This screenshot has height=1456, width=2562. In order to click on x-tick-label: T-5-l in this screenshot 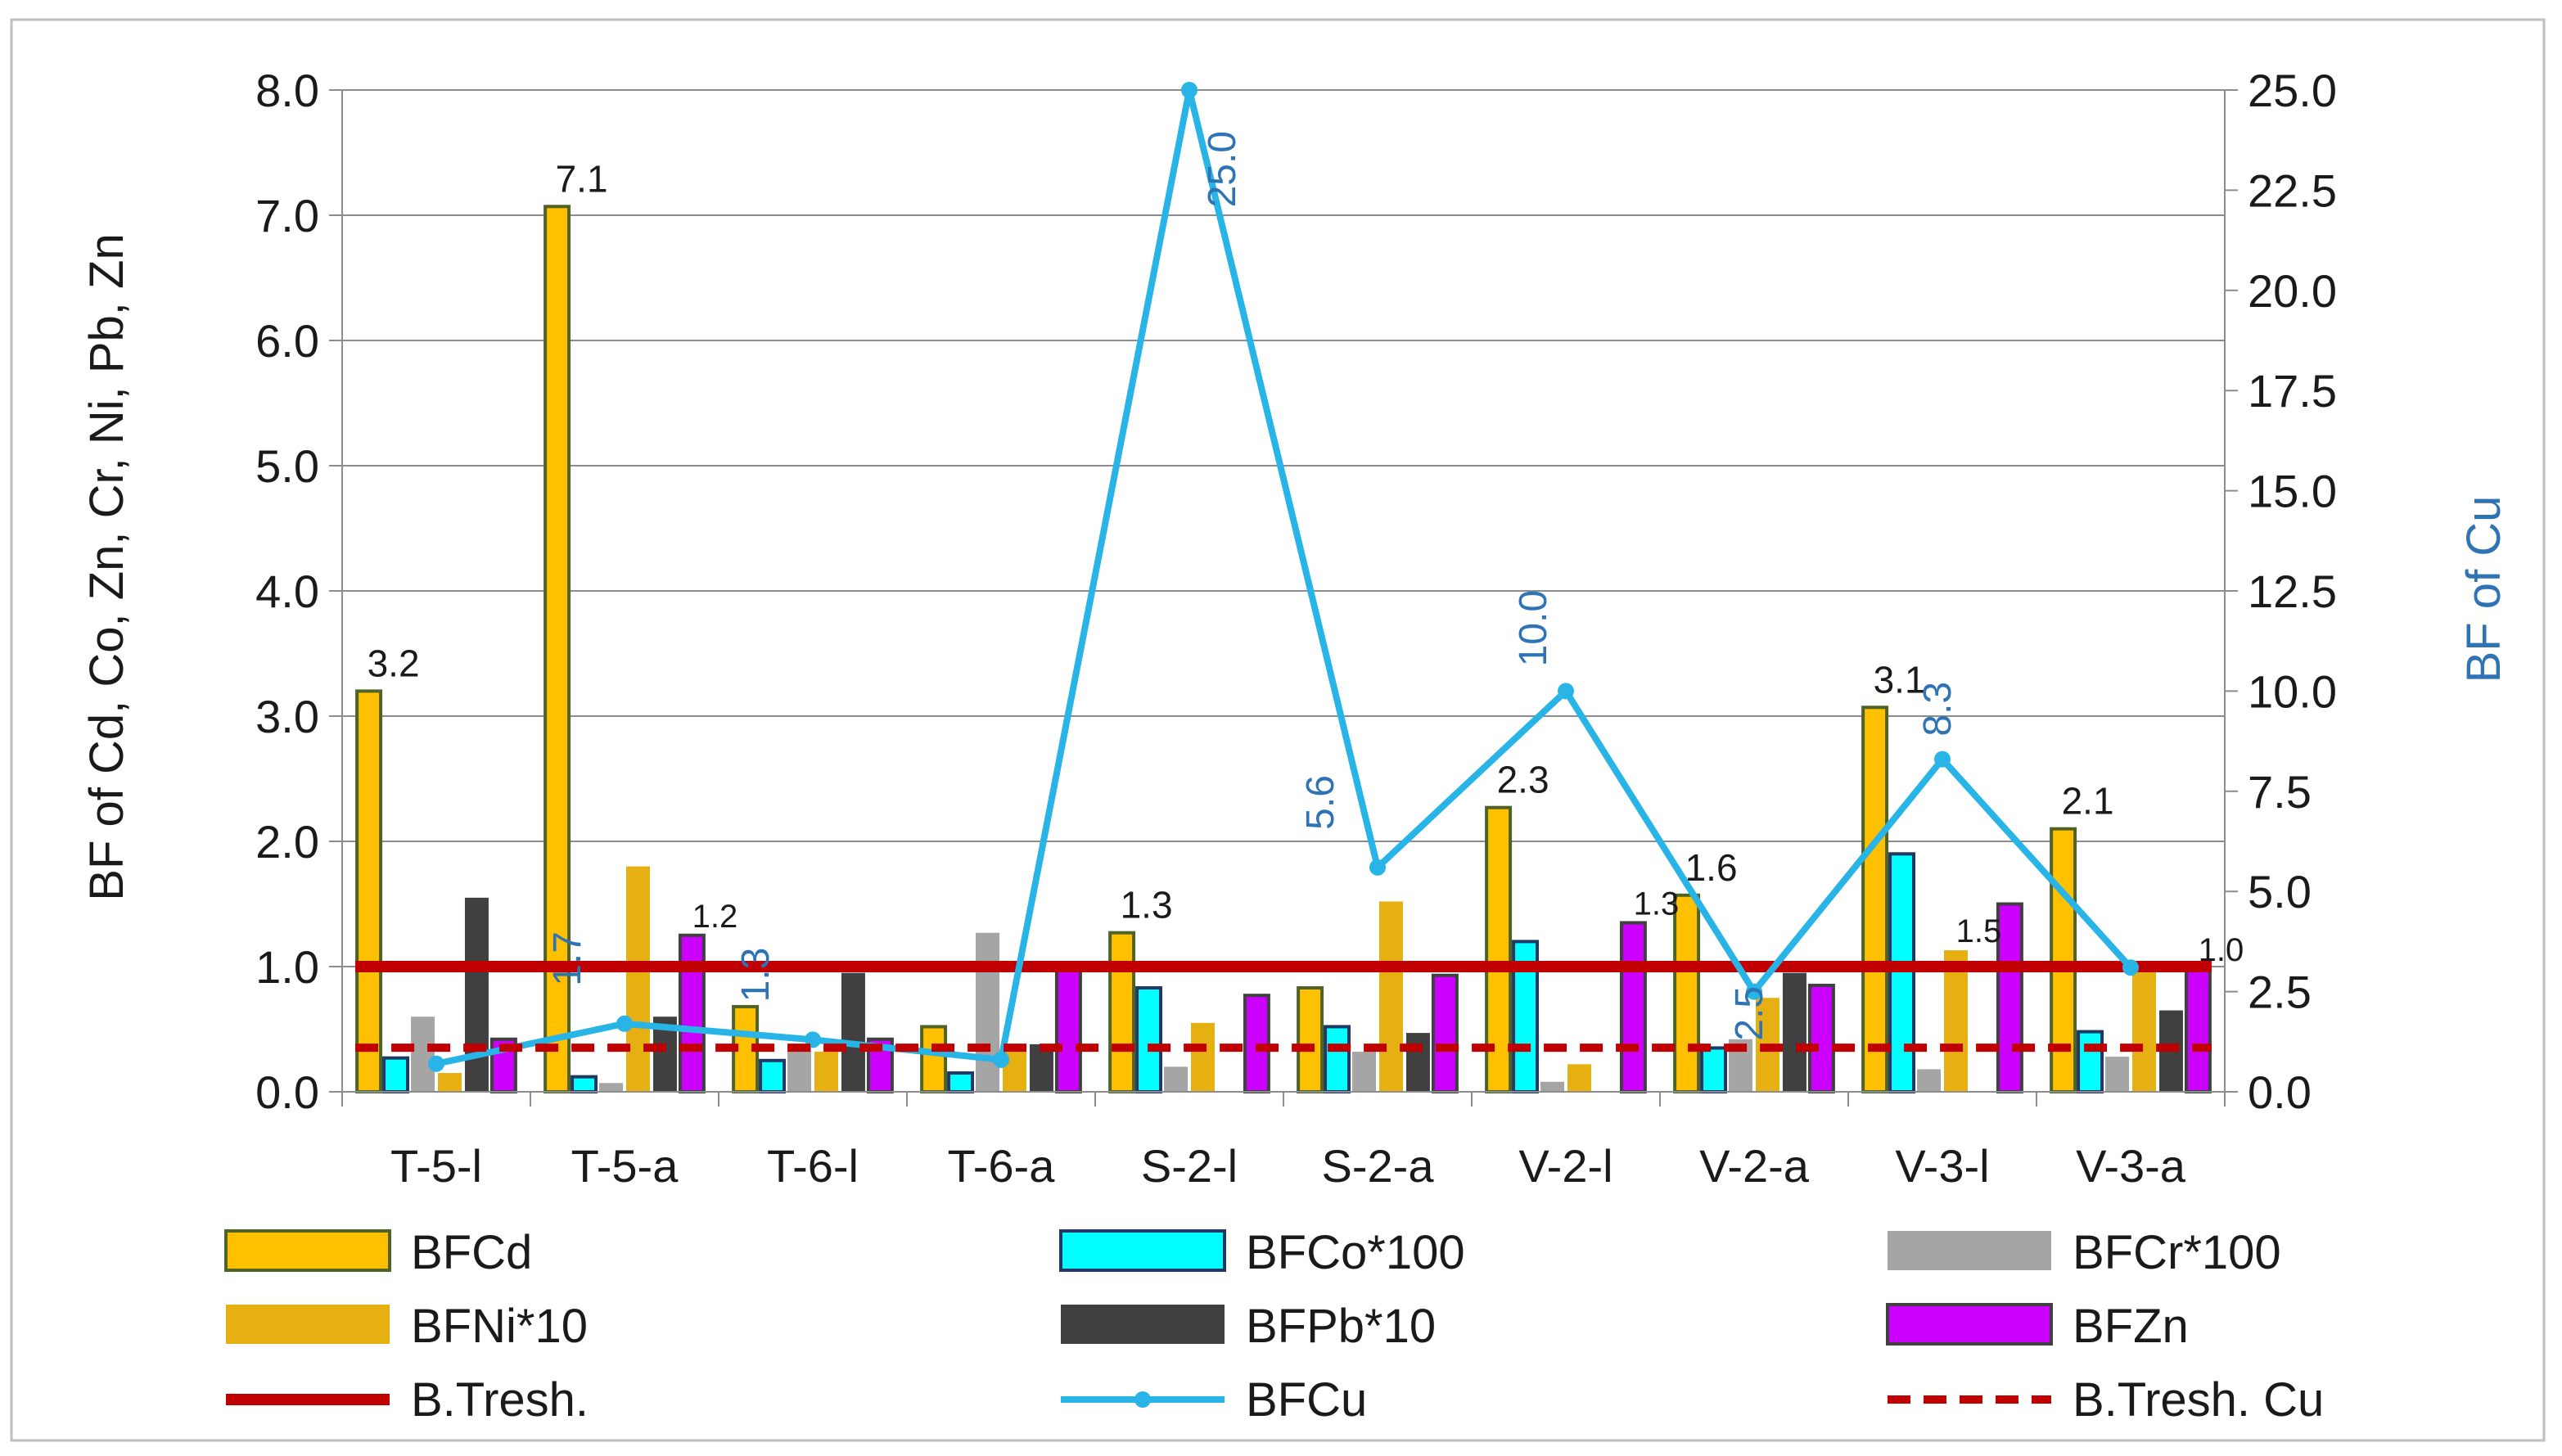, I will do `click(436, 1166)`.